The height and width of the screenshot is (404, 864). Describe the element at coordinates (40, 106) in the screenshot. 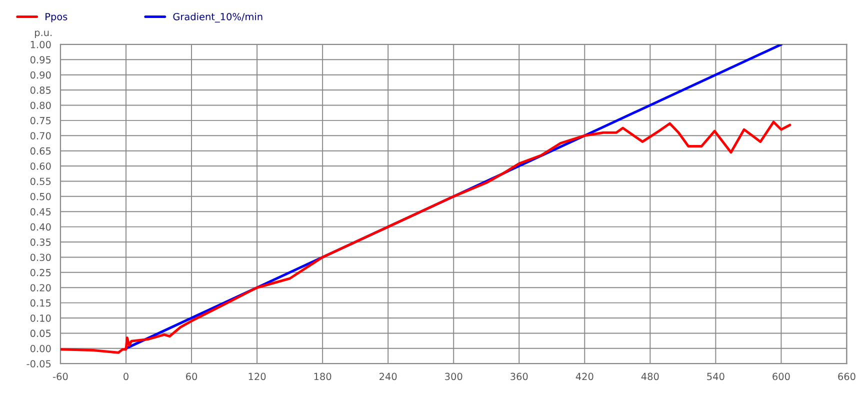

I see `y-tick-label: 0.80` at that location.